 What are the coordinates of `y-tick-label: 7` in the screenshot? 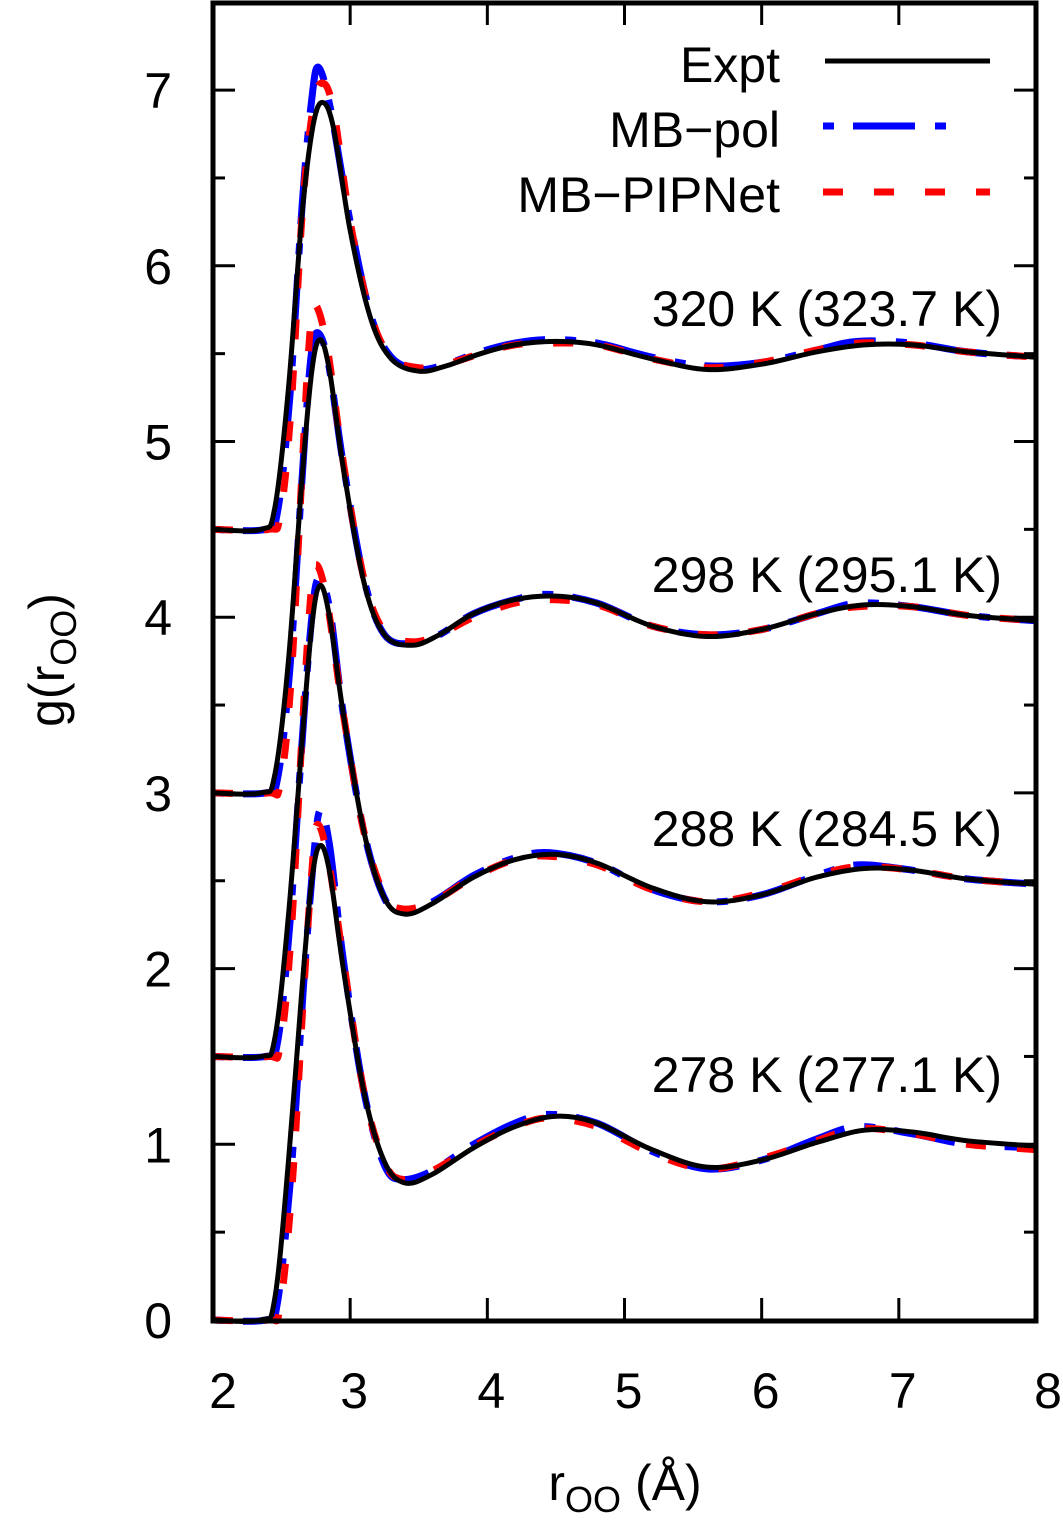 It's located at (158, 91).